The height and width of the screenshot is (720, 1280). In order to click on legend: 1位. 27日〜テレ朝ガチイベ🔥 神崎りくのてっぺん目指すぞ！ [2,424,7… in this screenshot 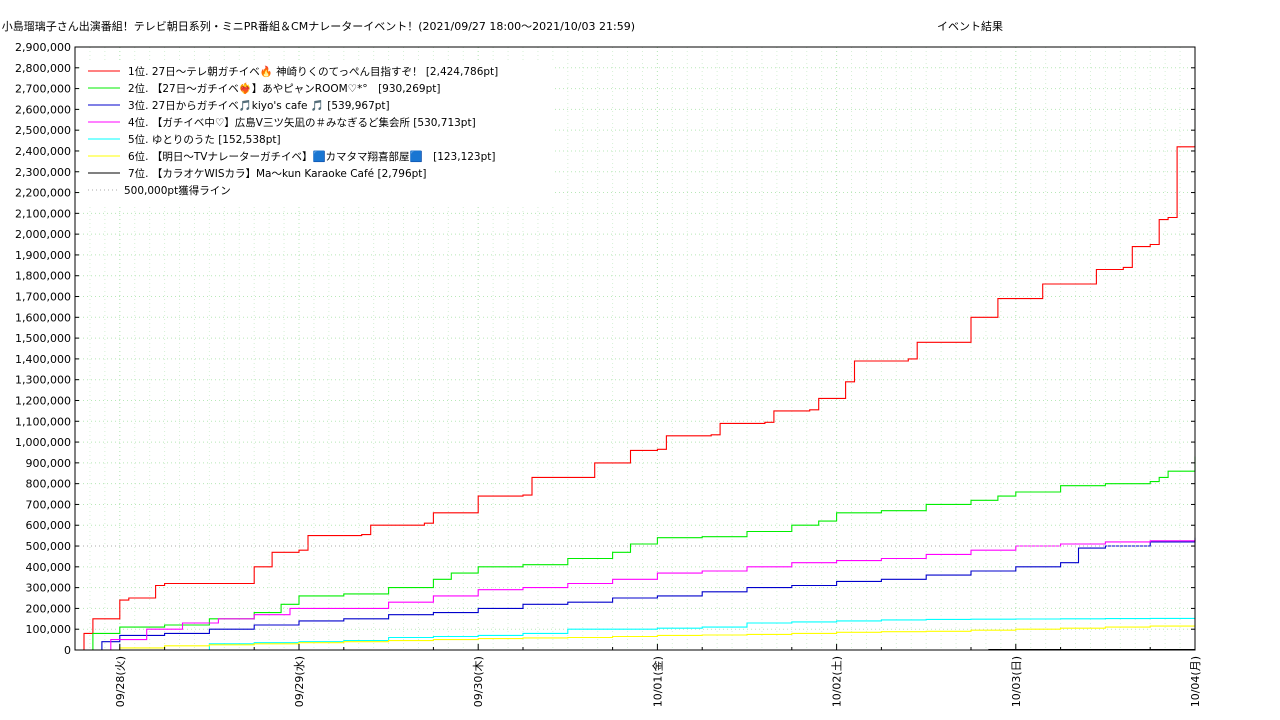, I will do `click(317, 133)`.